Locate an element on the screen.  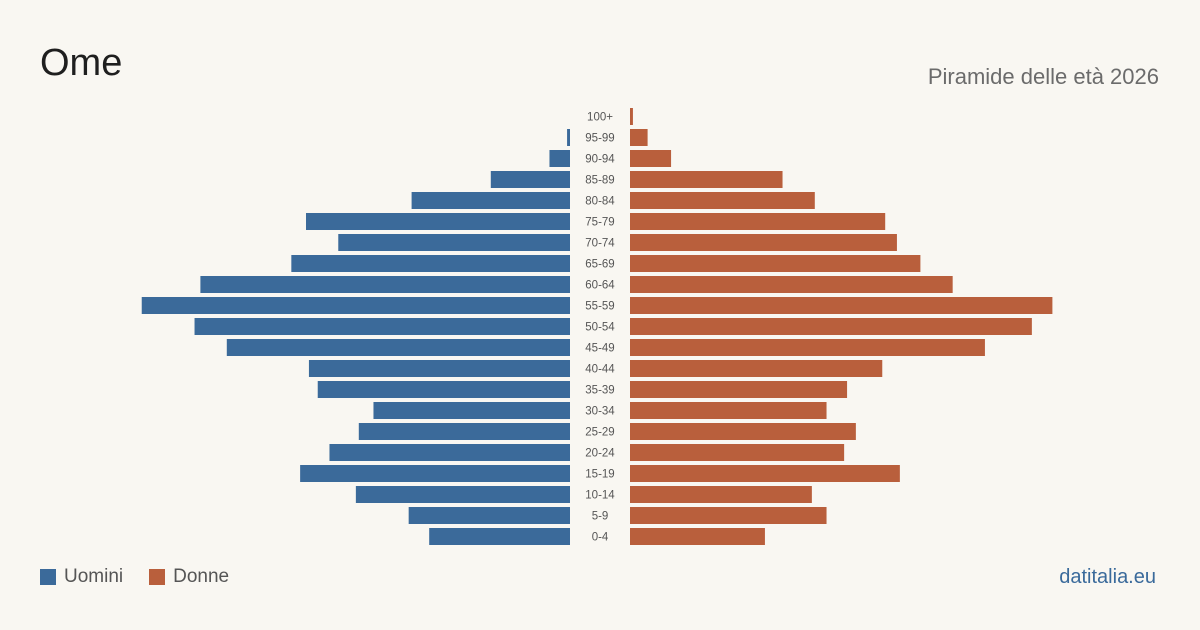
age-group-label: 60-64 is located at coordinates (600, 286).